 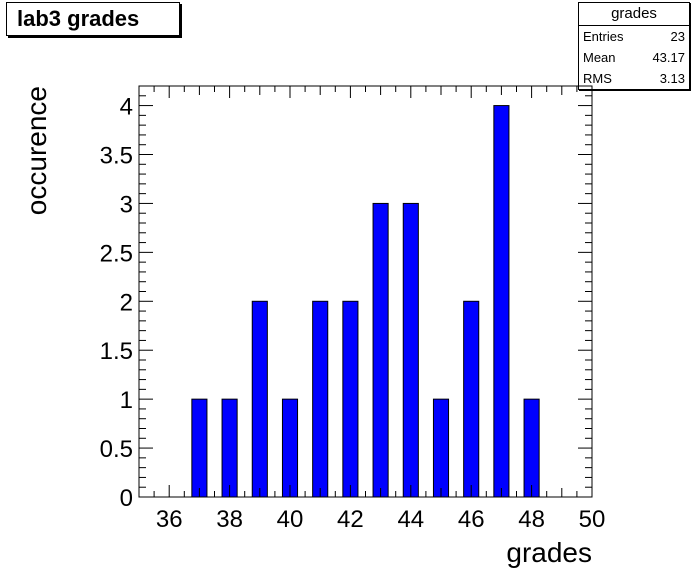 I want to click on y-tick-label: 1, so click(x=126, y=400).